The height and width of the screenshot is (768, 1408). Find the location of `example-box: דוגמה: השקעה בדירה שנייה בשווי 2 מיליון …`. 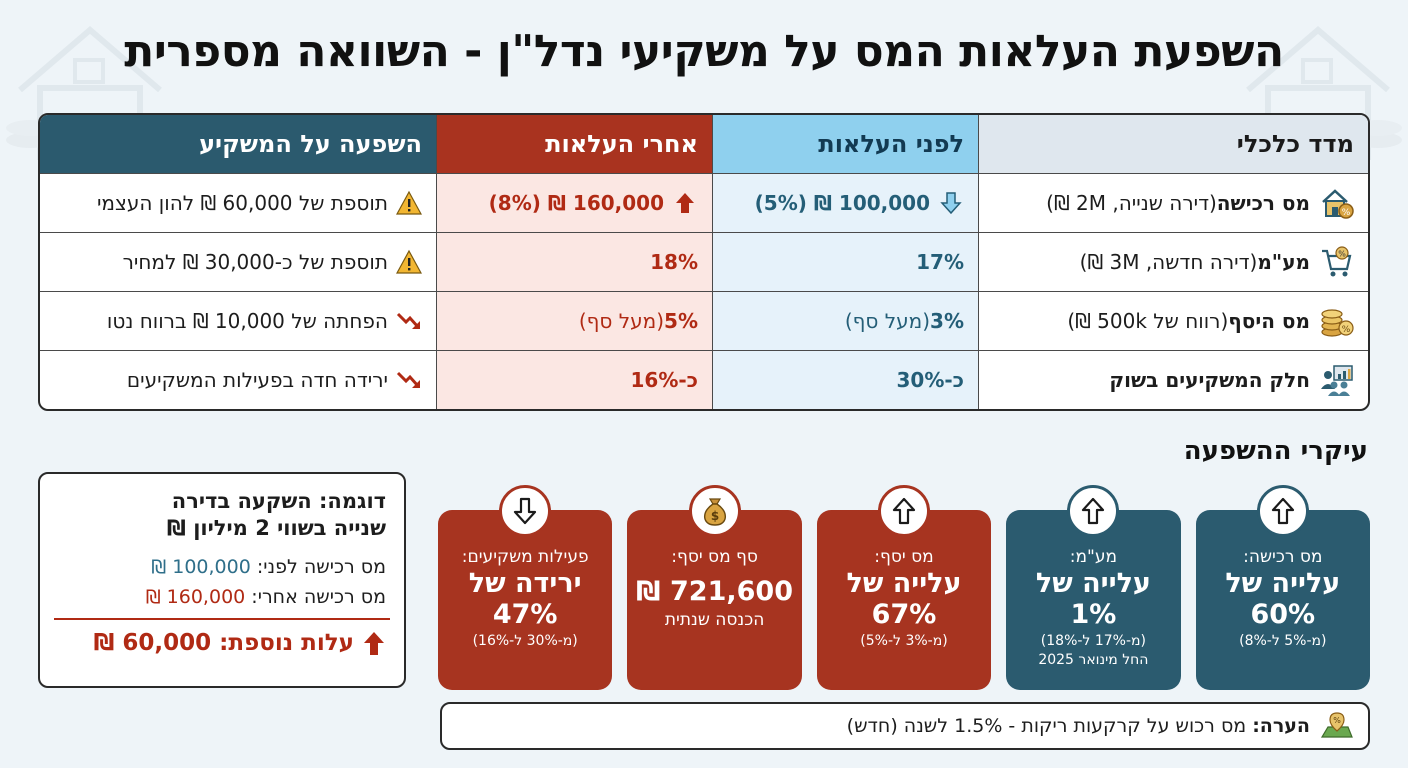

example-box: דוגמה: השקעה בדירה שנייה בשווי 2 מיליון … is located at coordinates (222, 580).